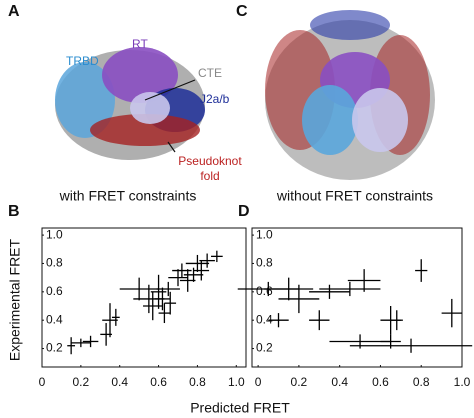 The width and height of the screenshot is (474, 418). What do you see at coordinates (209, 176) in the screenshot?
I see `structure-label: fold` at bounding box center [209, 176].